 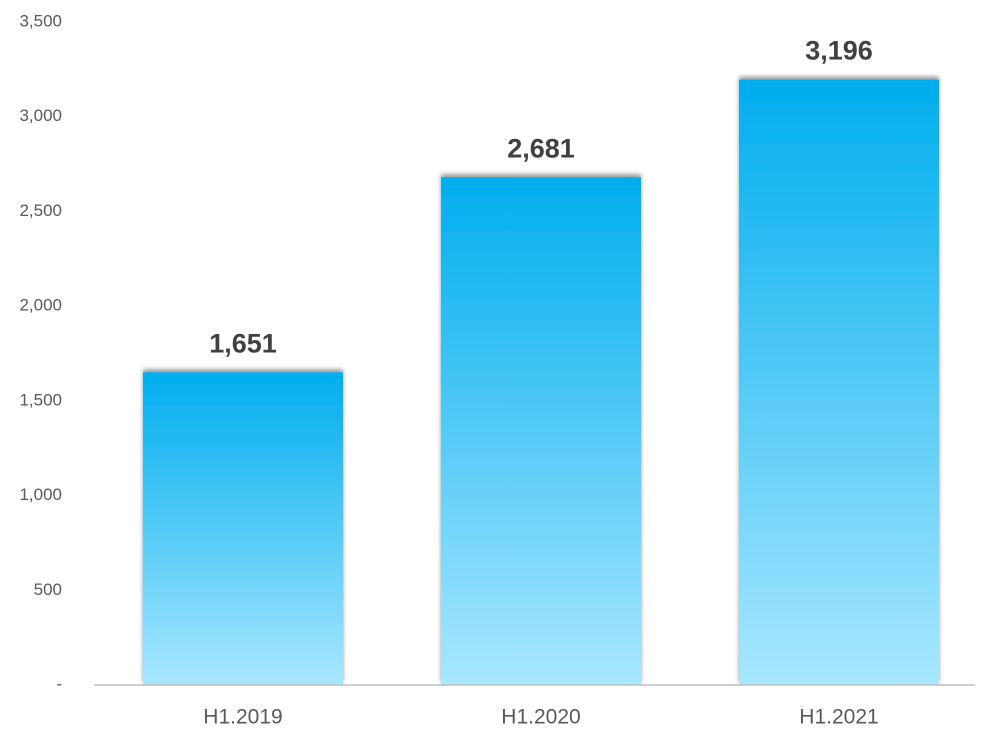 What do you see at coordinates (839, 51) in the screenshot?
I see `value-label: 3,196` at bounding box center [839, 51].